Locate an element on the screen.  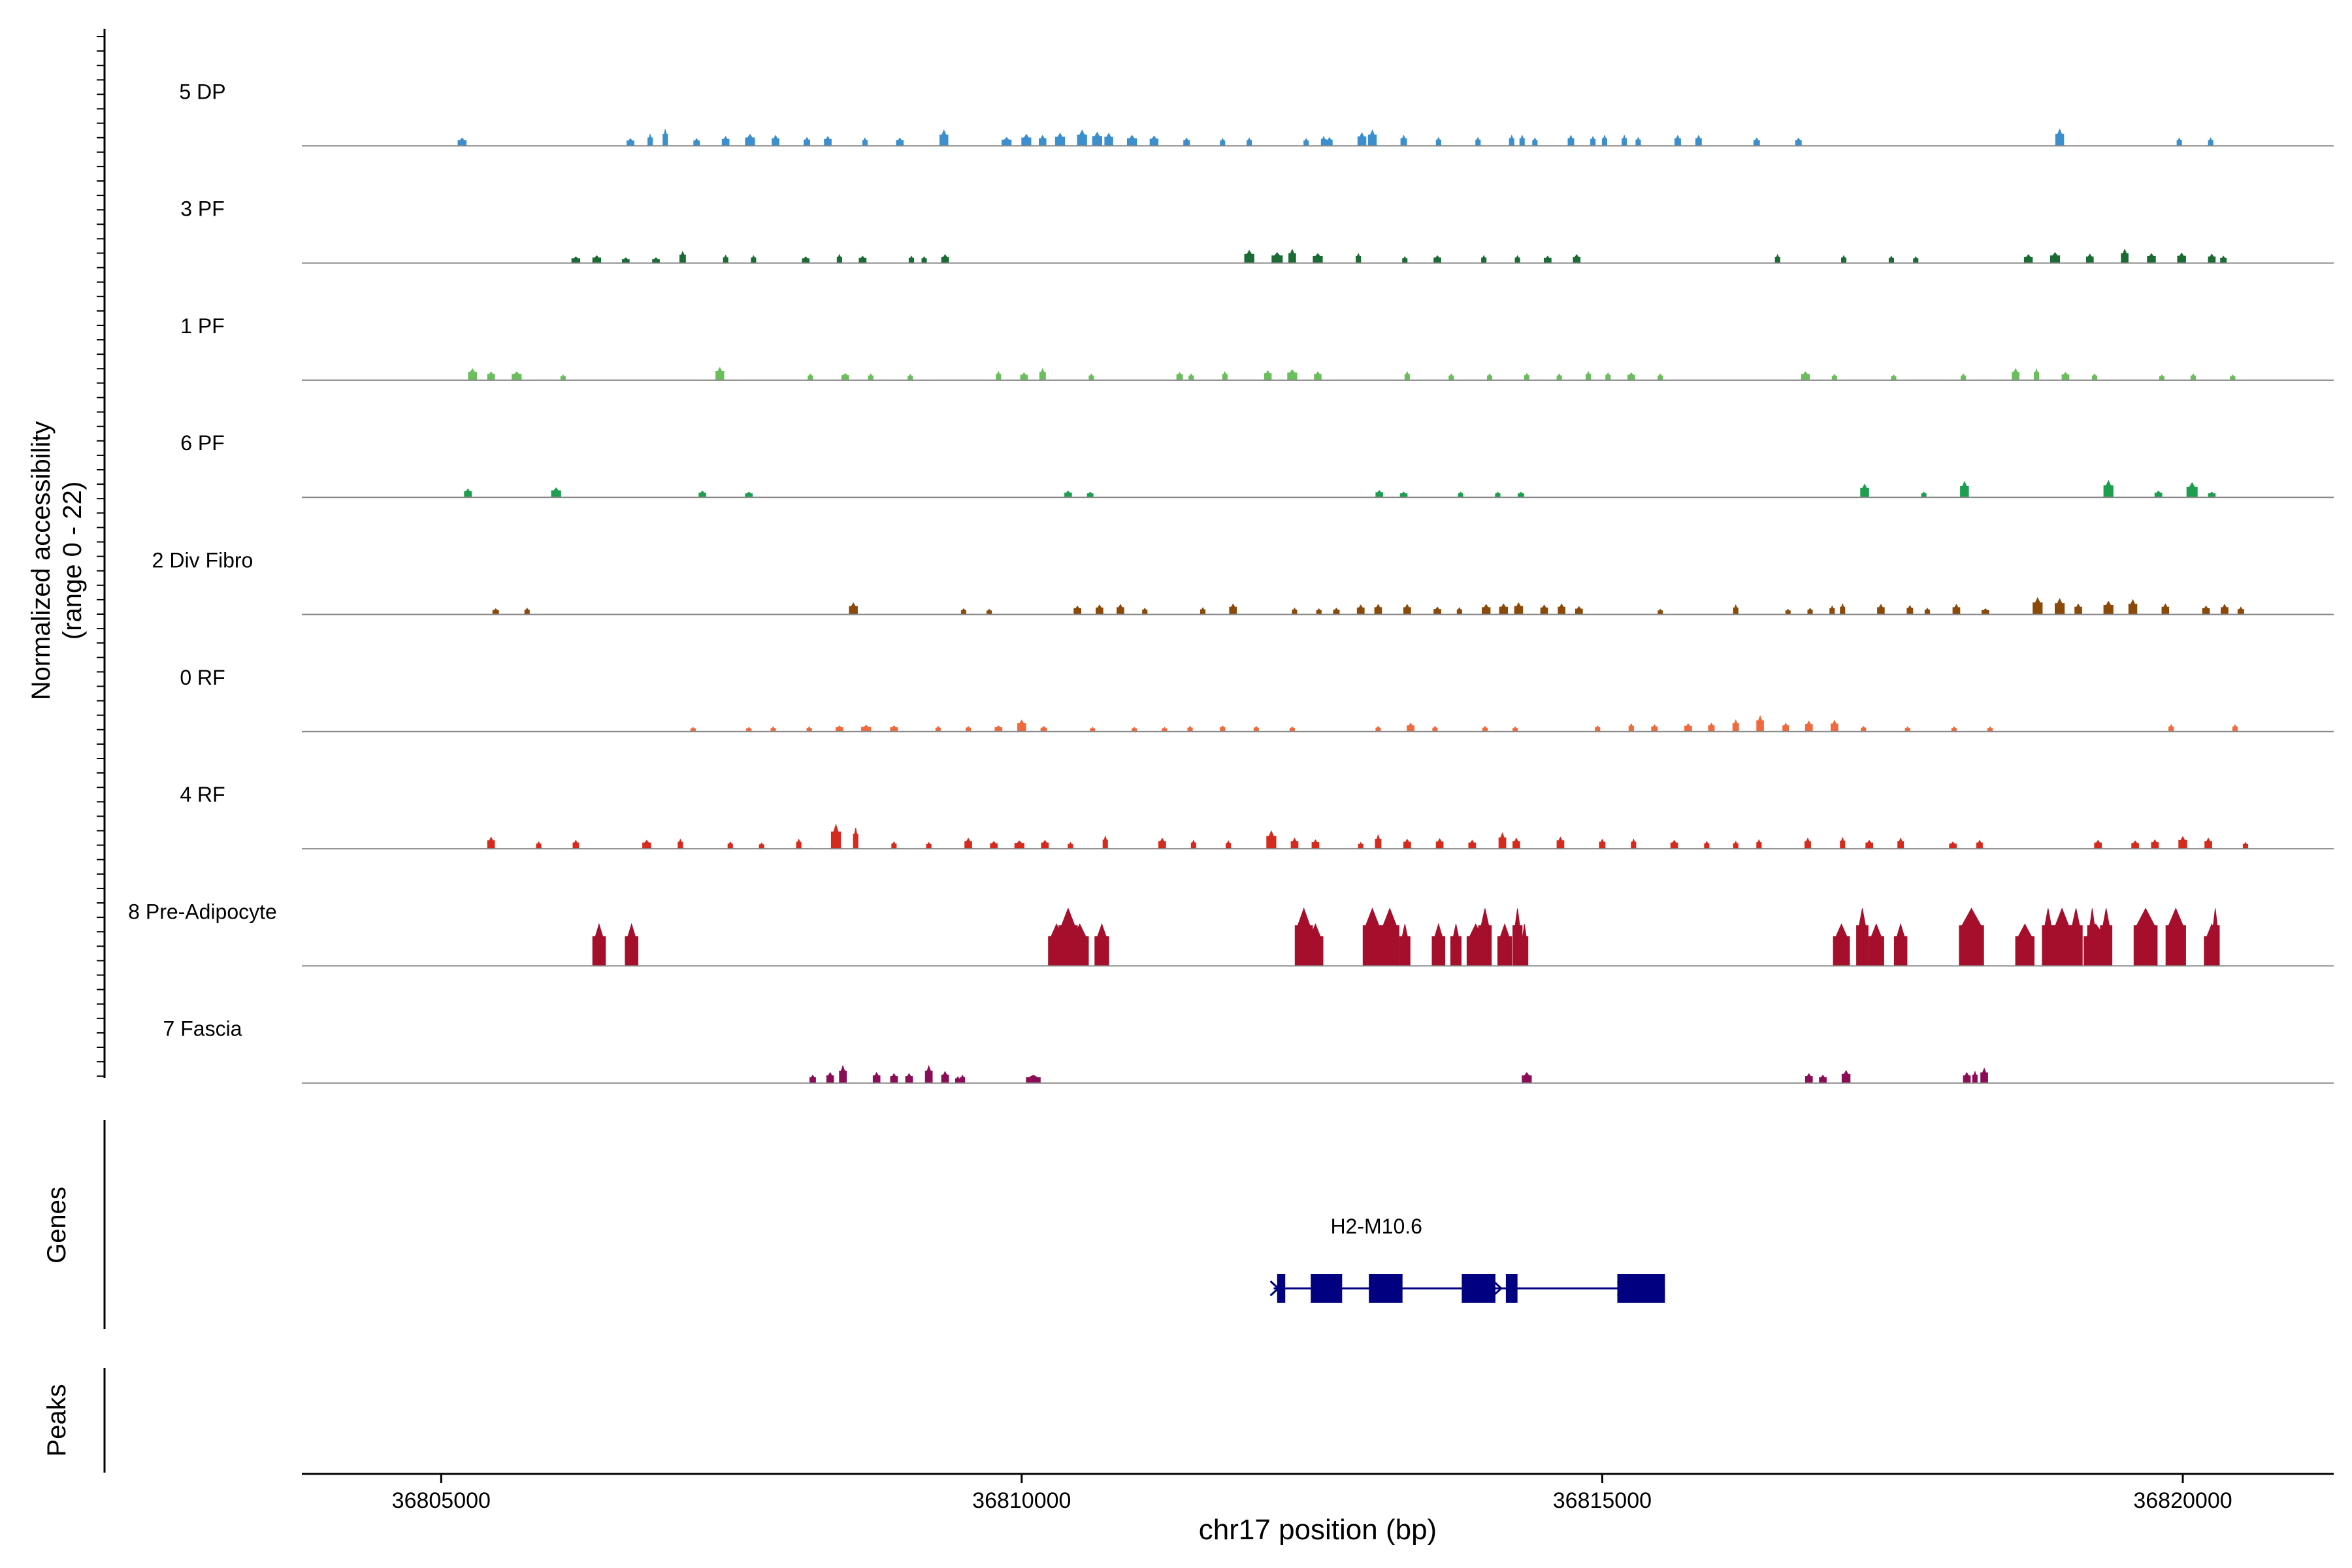
track-0-rf: 0 RF is located at coordinates (1257, 699).